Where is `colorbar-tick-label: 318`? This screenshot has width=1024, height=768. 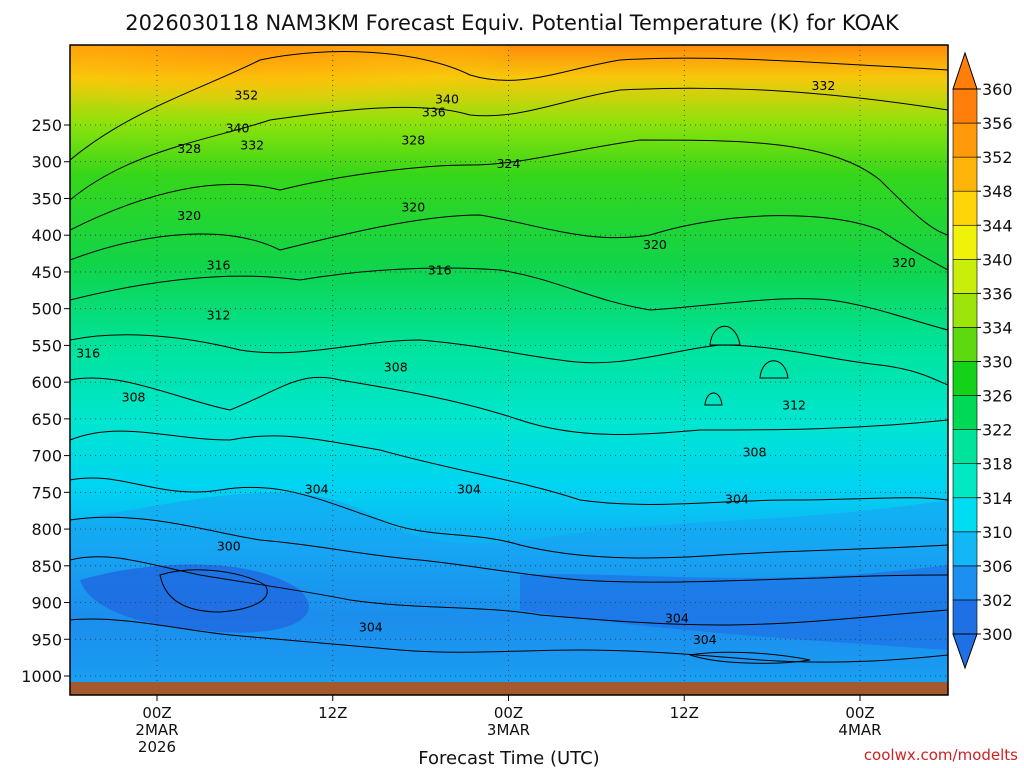
colorbar-tick-label: 318 is located at coordinates (997, 464).